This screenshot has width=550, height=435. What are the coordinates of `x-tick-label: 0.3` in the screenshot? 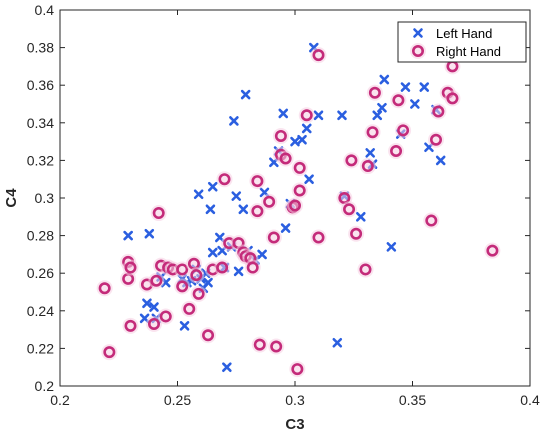 It's located at (295, 400).